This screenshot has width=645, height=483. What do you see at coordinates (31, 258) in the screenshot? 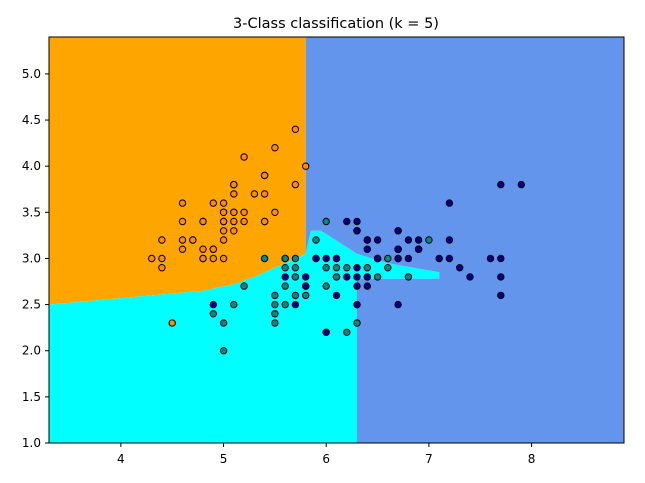
I see `y-tick-label: 3.0` at bounding box center [31, 258].